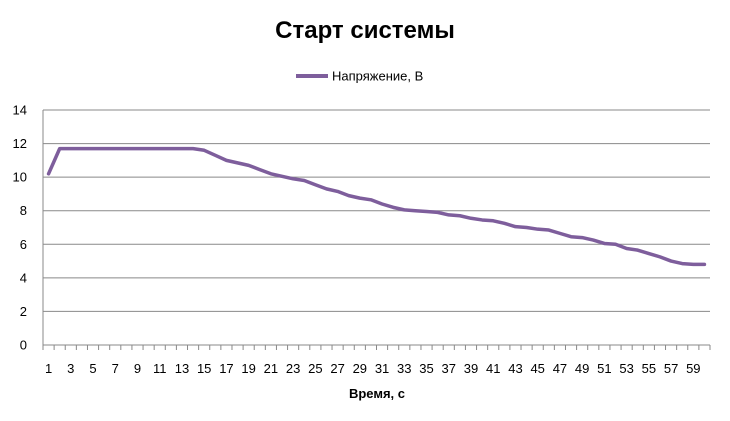 Image resolution: width=730 pixels, height=421 pixels. Describe the element at coordinates (137, 368) in the screenshot. I see `x-tick-label: 9` at that location.